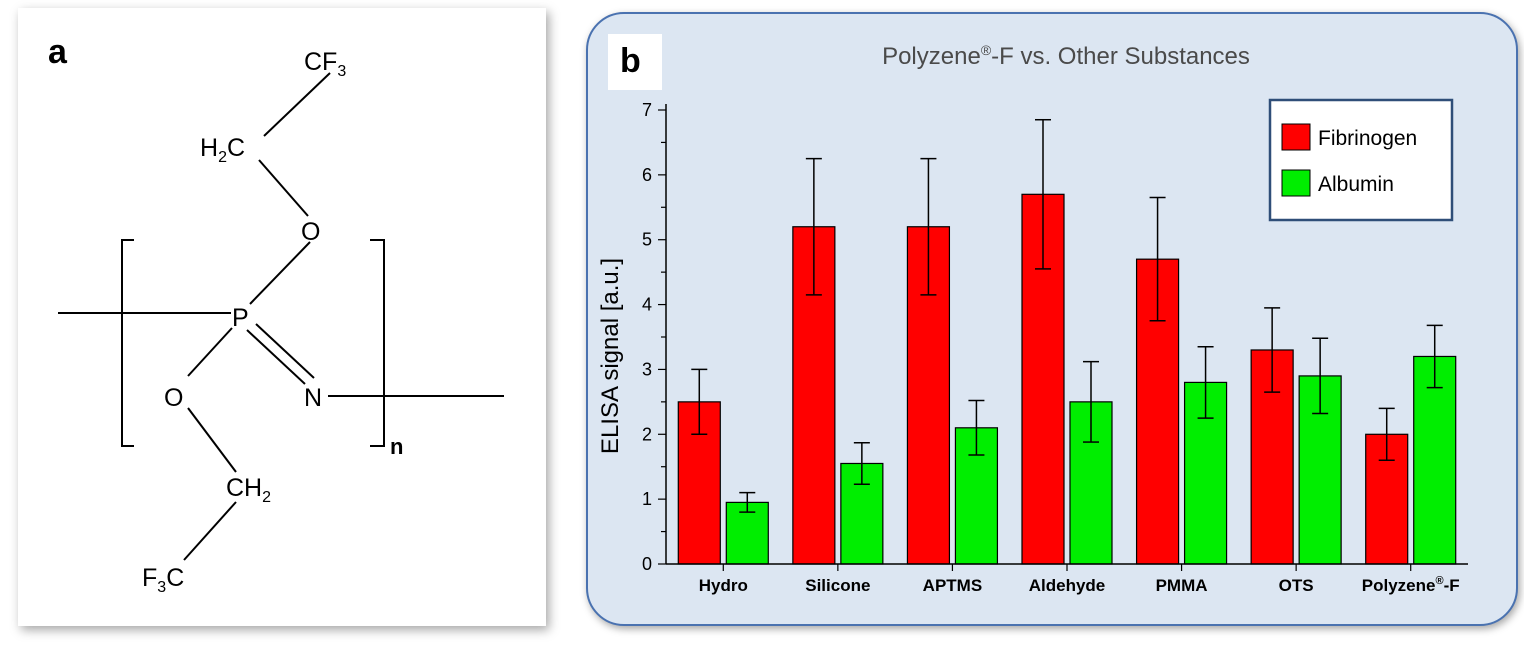  What do you see at coordinates (313, 398) in the screenshot?
I see `nitrogen-atom: N` at bounding box center [313, 398].